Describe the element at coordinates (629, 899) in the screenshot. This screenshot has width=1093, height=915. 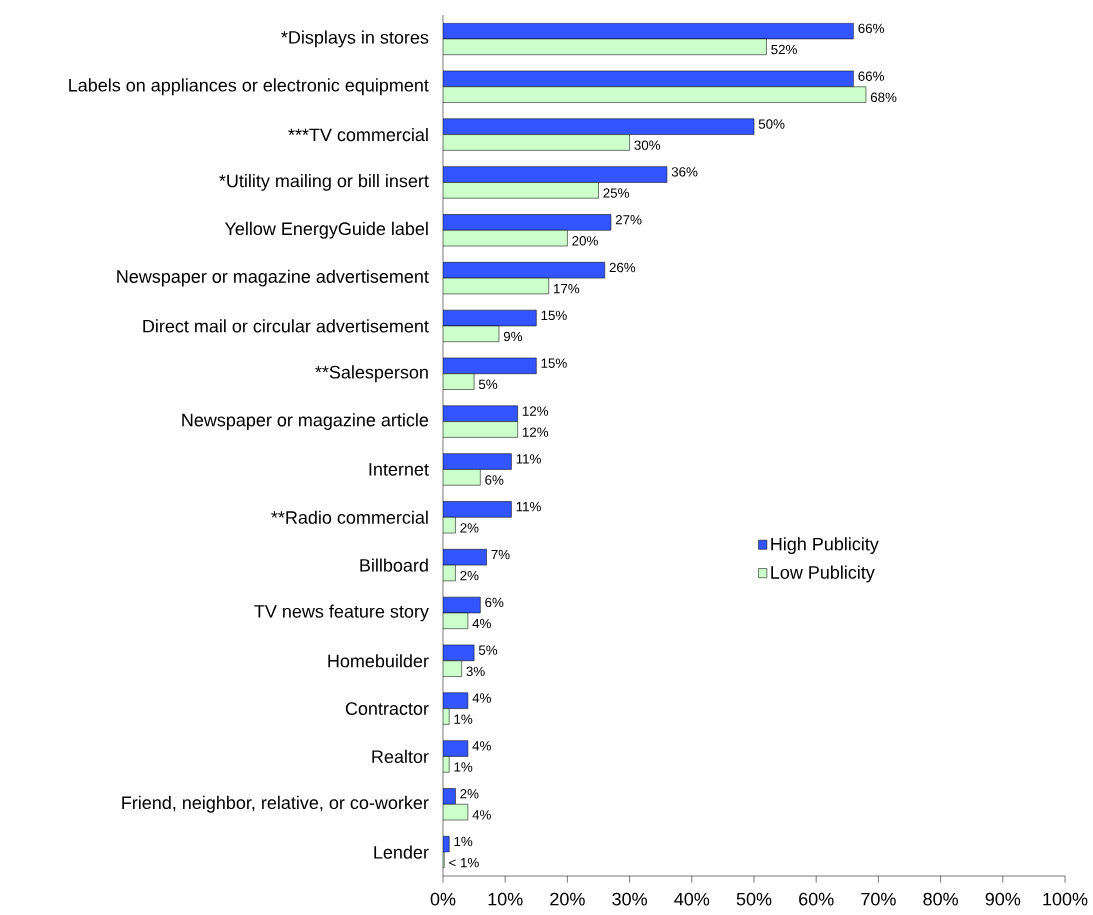
I see `x-tick-label: 30%` at that location.